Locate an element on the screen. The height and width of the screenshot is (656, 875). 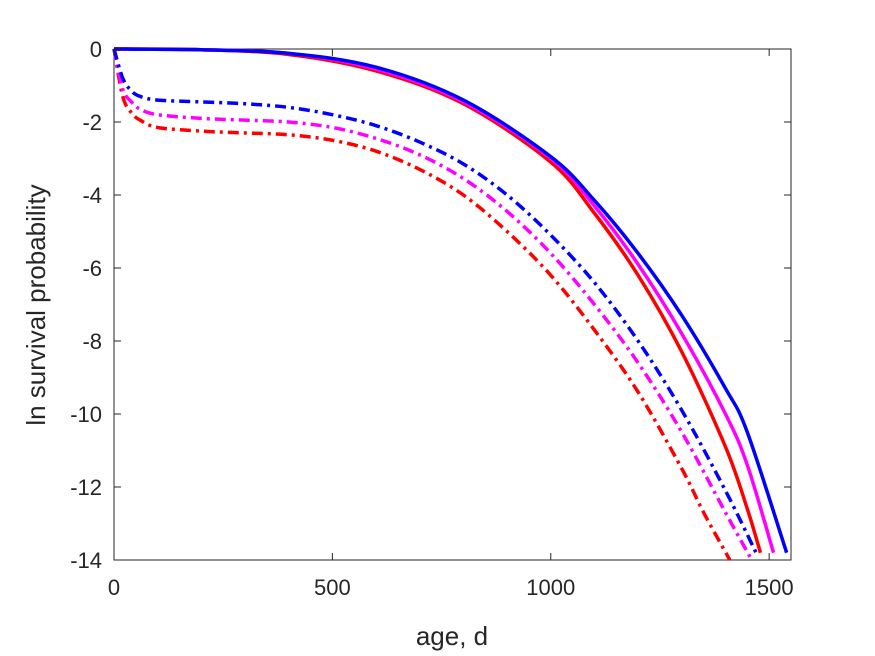
y-tick-label: -4 is located at coordinates (92, 195).